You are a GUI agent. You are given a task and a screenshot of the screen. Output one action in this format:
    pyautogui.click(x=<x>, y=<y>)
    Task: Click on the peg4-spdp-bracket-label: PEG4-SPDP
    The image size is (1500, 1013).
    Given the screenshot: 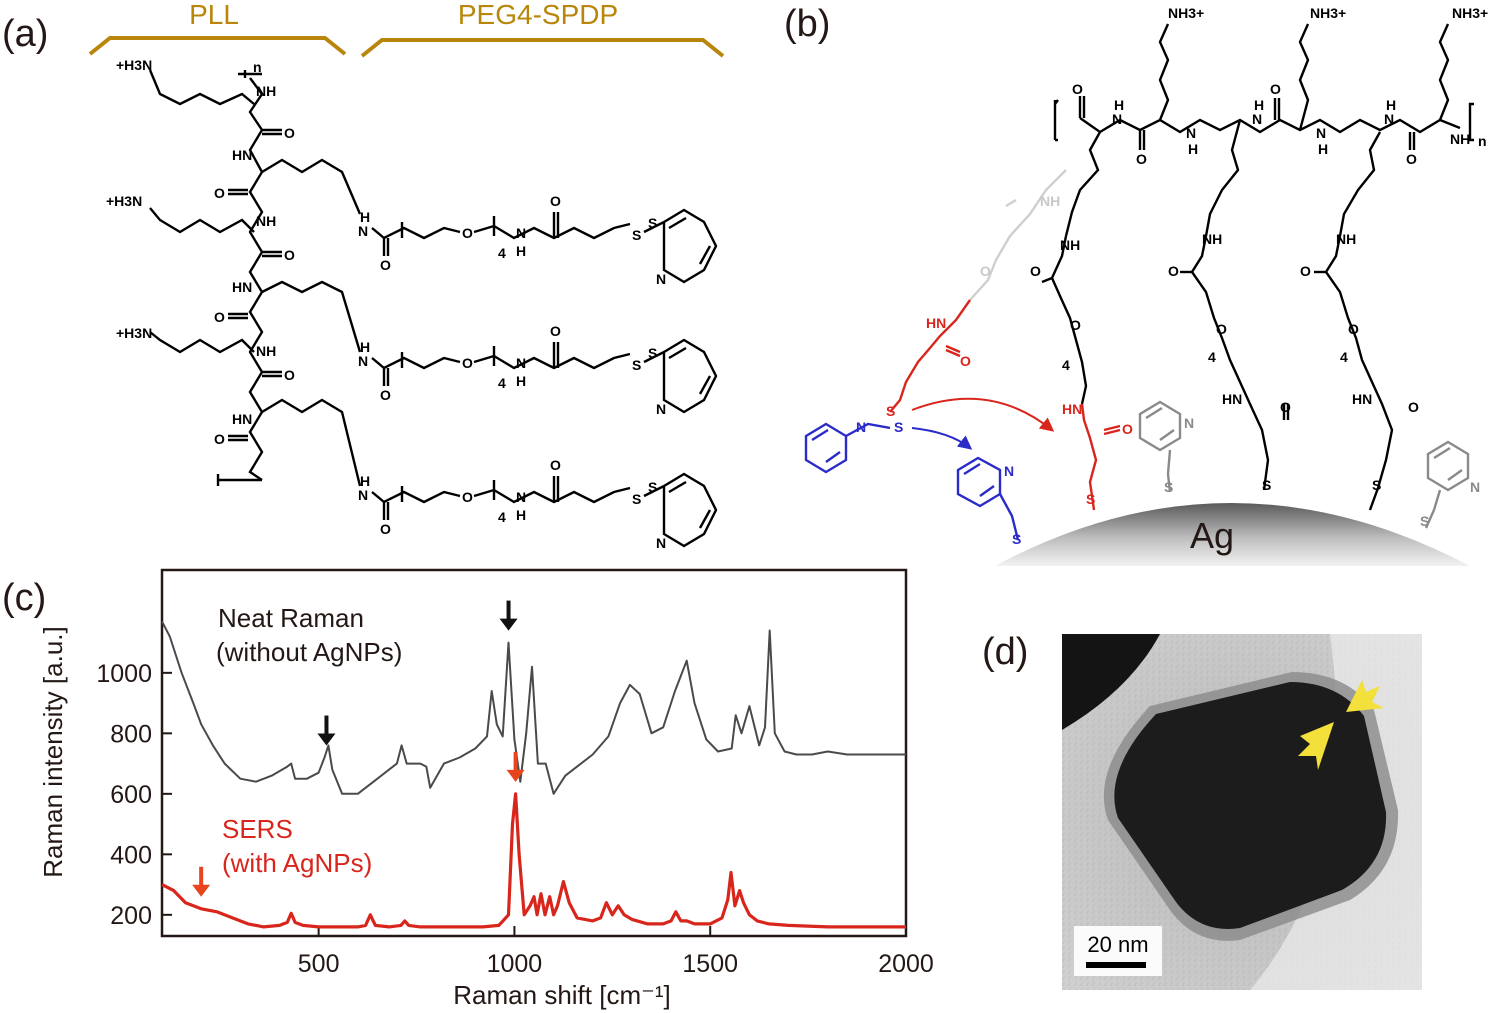 What is the action you would take?
    pyautogui.click(x=538, y=15)
    